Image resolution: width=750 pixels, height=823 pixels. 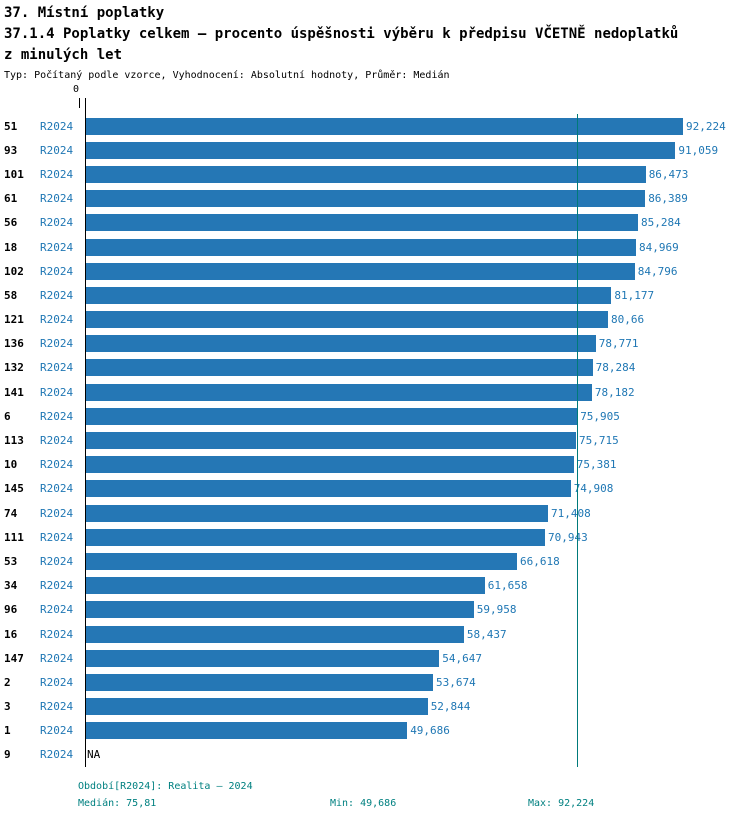 I want to click on bar-track: 75,381, so click(x=417, y=465).